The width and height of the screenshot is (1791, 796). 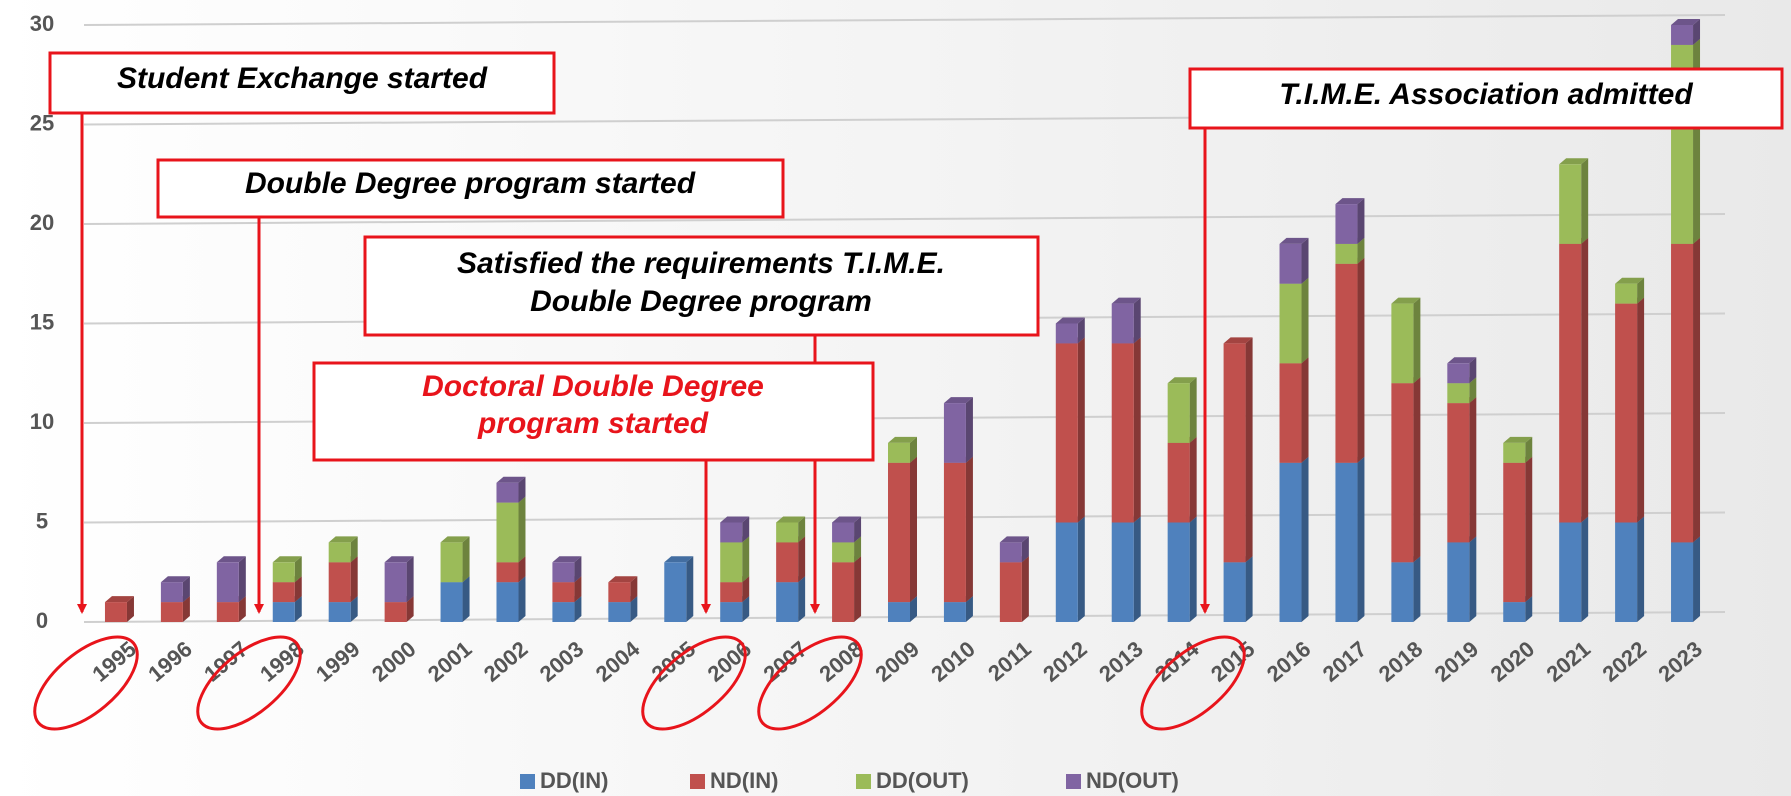 I want to click on annotation: T.I.M.E. Association admitted, so click(x=1486, y=94).